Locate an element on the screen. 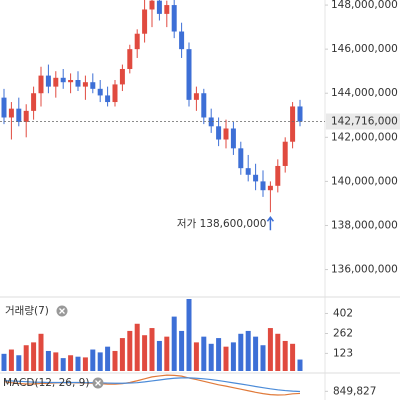  y-tick-label: 144,000,000 is located at coordinates (364, 93).